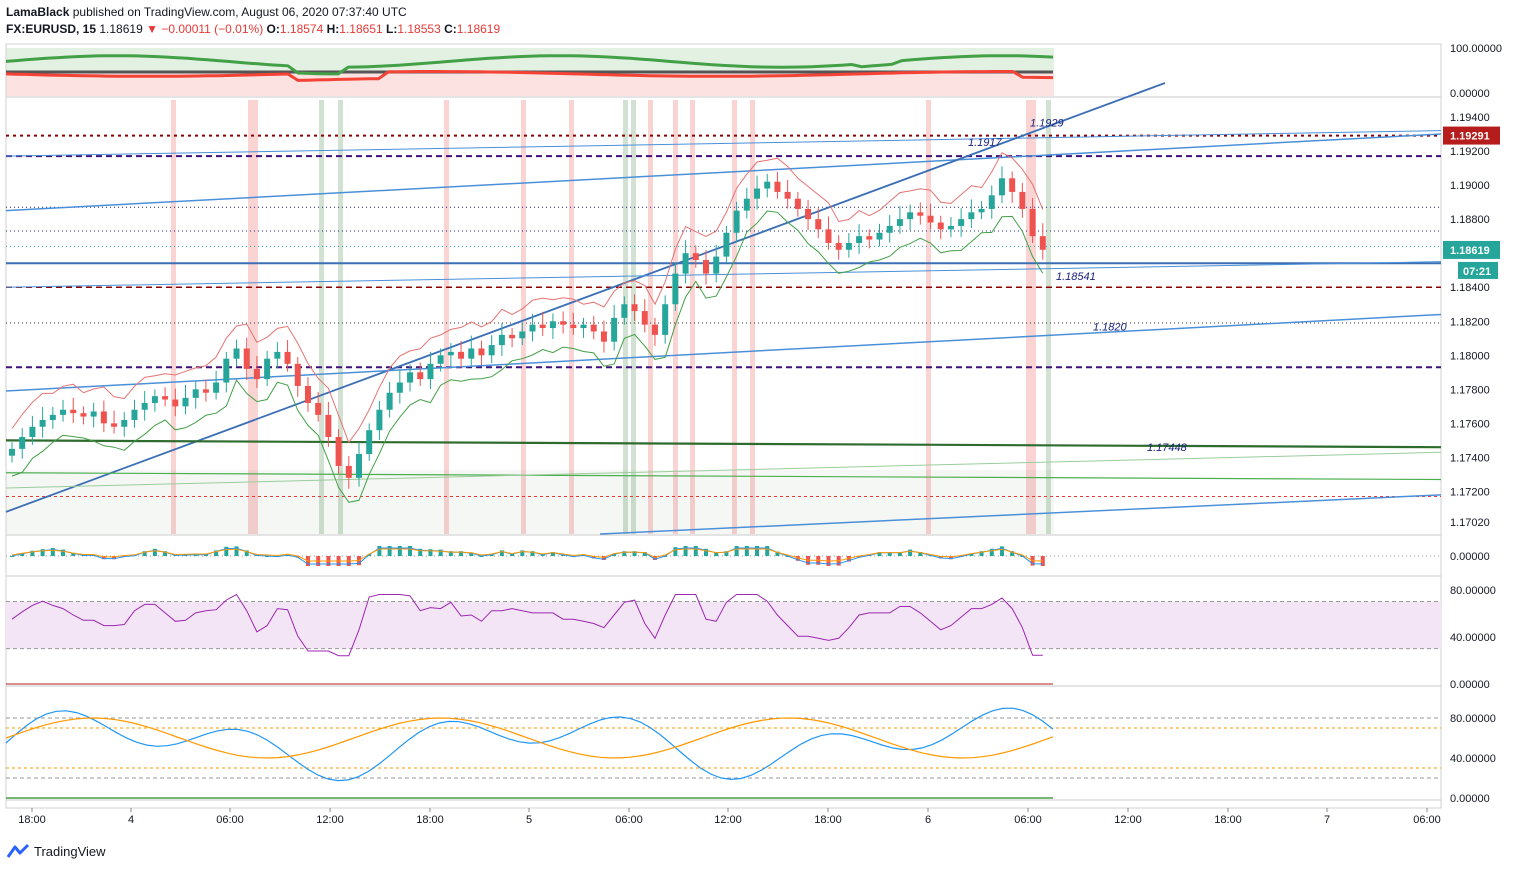 Image resolution: width=1520 pixels, height=870 pixels. What do you see at coordinates (51, 29) in the screenshot?
I see `symbol-label: FX:EURUSD, 15` at bounding box center [51, 29].